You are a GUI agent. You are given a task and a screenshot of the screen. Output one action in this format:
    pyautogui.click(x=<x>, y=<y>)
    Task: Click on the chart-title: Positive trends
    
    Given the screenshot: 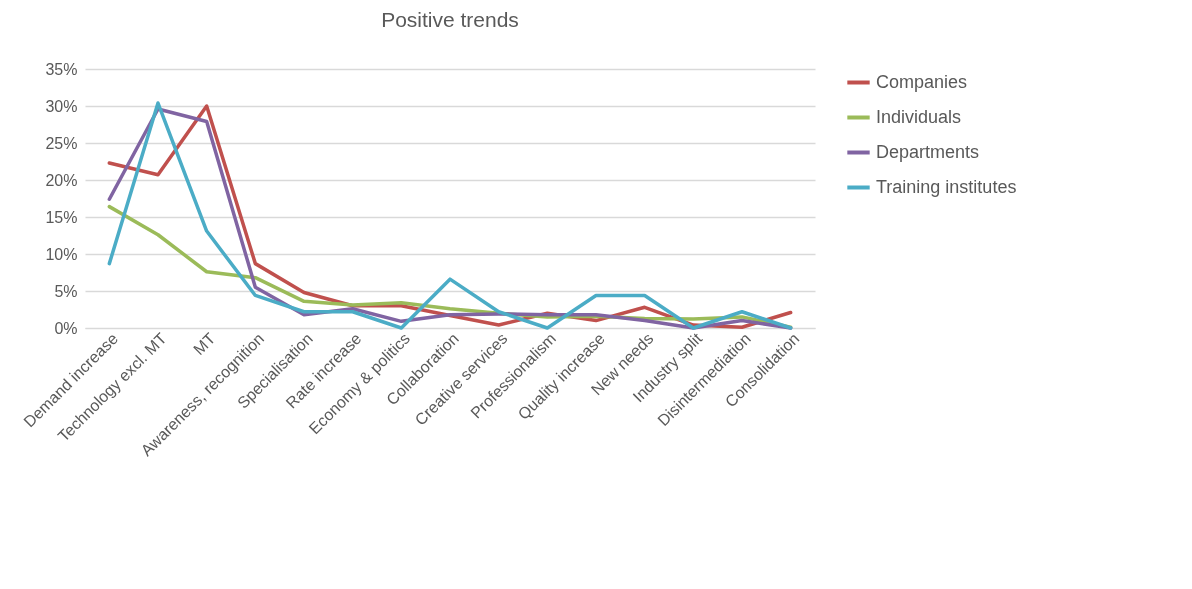 What is the action you would take?
    pyautogui.click(x=450, y=19)
    